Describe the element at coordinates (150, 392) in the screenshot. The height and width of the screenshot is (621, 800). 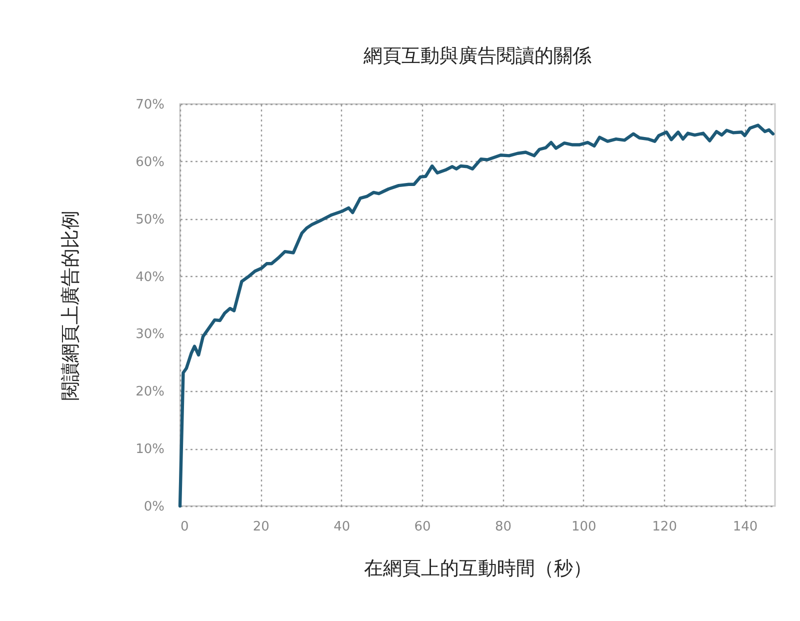
I see `y-tick-label: 20%` at that location.